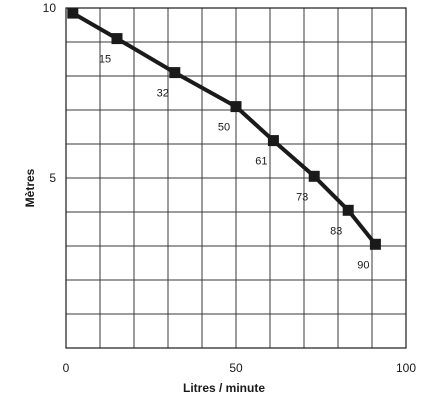  What do you see at coordinates (50, 8) in the screenshot?
I see `y-tick-label: 10` at bounding box center [50, 8].